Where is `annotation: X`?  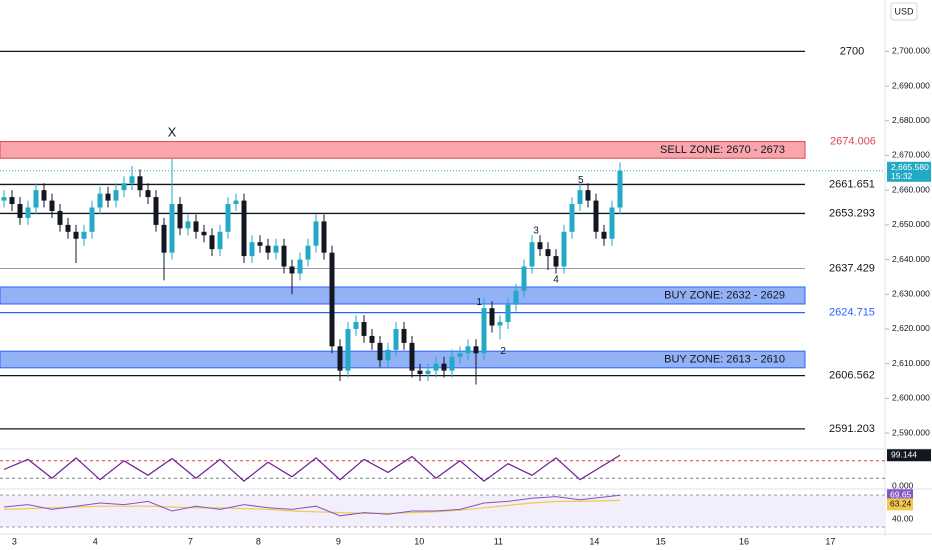 annotation: X is located at coordinates (172, 131).